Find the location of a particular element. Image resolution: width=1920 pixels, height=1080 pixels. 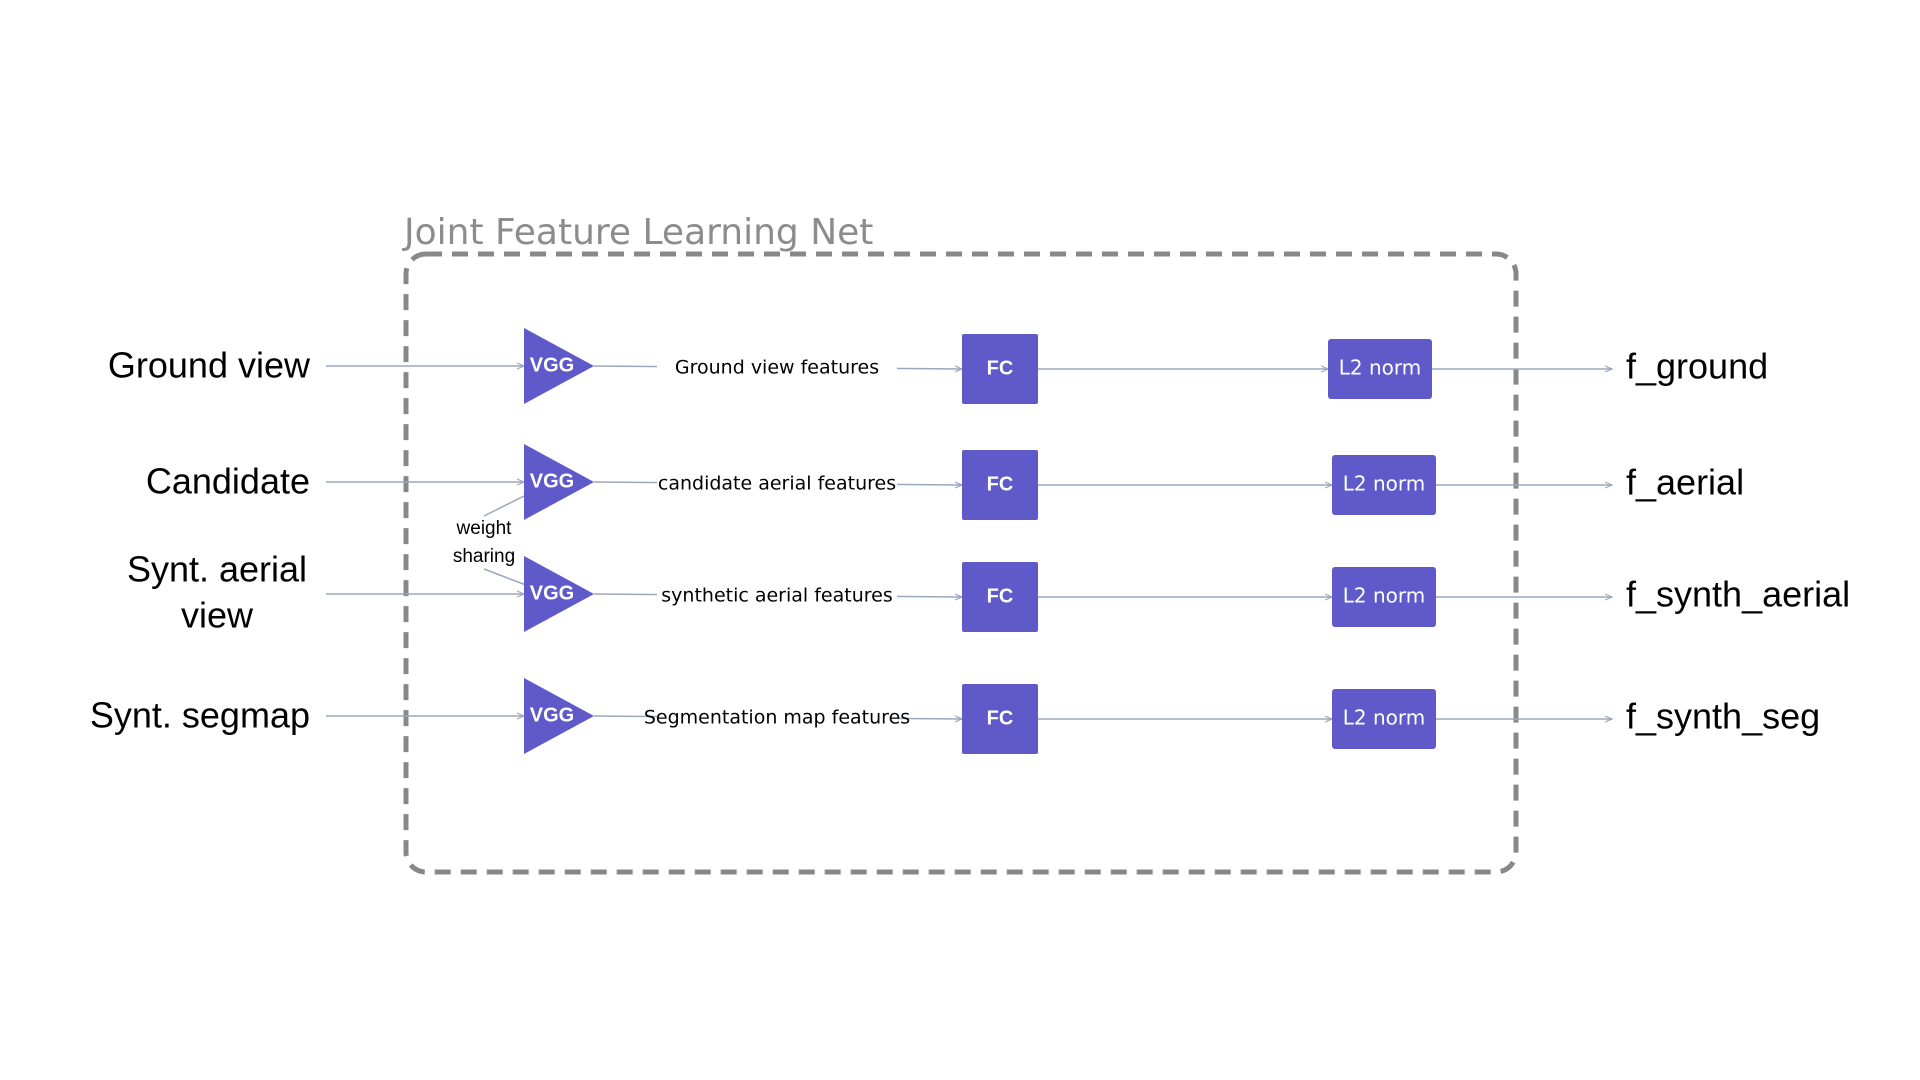

input-label-line2: view is located at coordinates (217, 615).